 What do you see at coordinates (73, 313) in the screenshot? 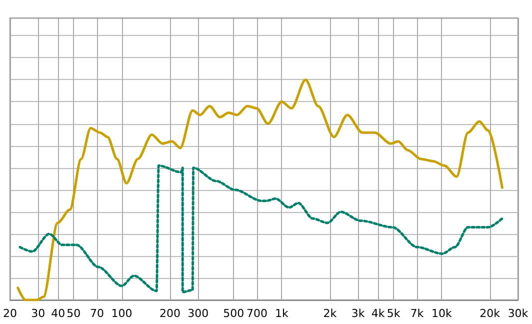
I see `x-tick-label: 50` at bounding box center [73, 313].